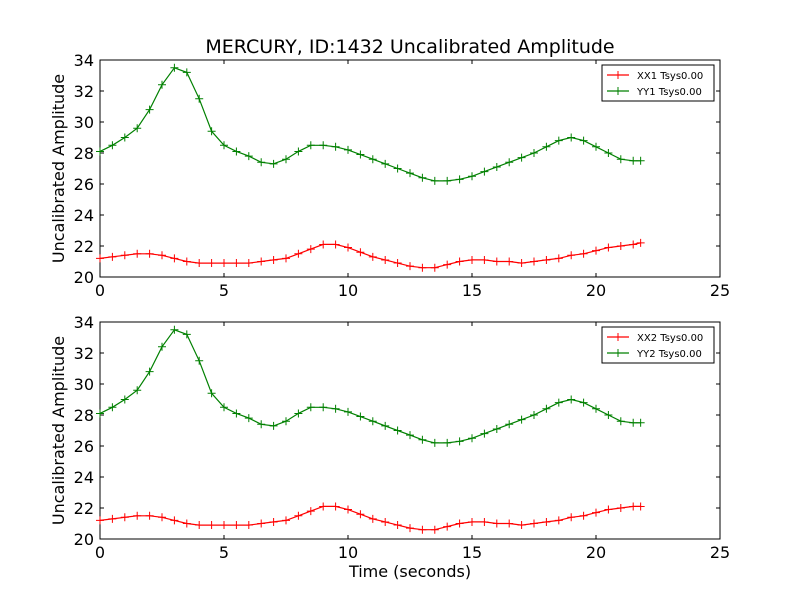 The image size is (800, 604). I want to click on top-y-tick-label: 34, so click(84, 60).